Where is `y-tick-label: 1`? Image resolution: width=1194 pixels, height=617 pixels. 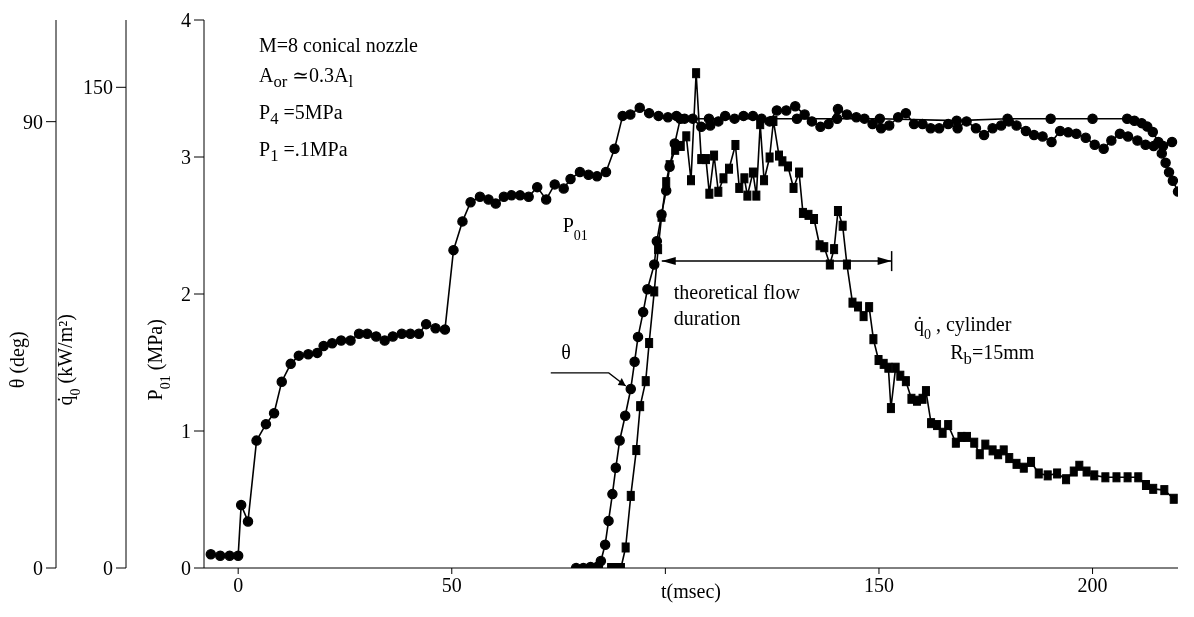
y-tick-label: 1 is located at coordinates (186, 431).